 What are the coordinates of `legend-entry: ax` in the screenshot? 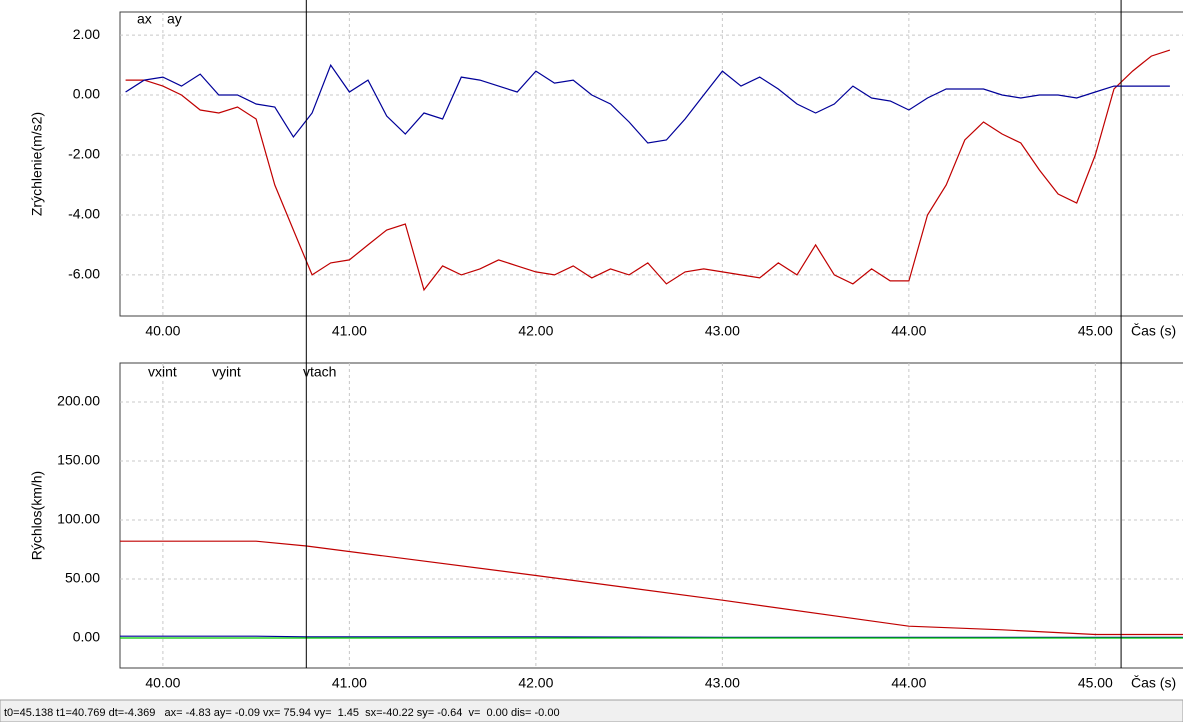 It's located at (144, 19).